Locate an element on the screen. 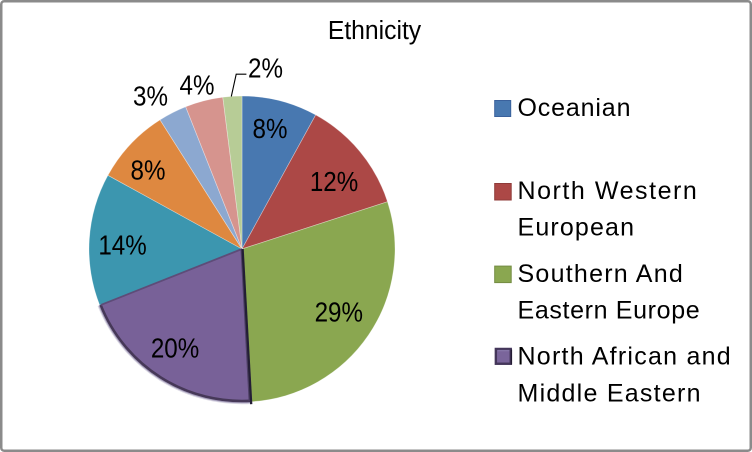  svg-text: Eastern Europe is located at coordinates (609, 311).